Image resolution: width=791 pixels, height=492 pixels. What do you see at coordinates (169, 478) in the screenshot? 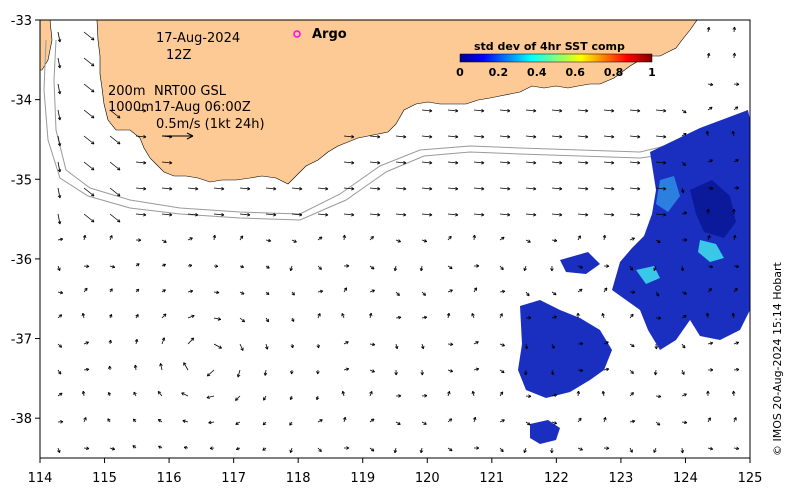
I see `x-tick-label: 116` at bounding box center [169, 478].